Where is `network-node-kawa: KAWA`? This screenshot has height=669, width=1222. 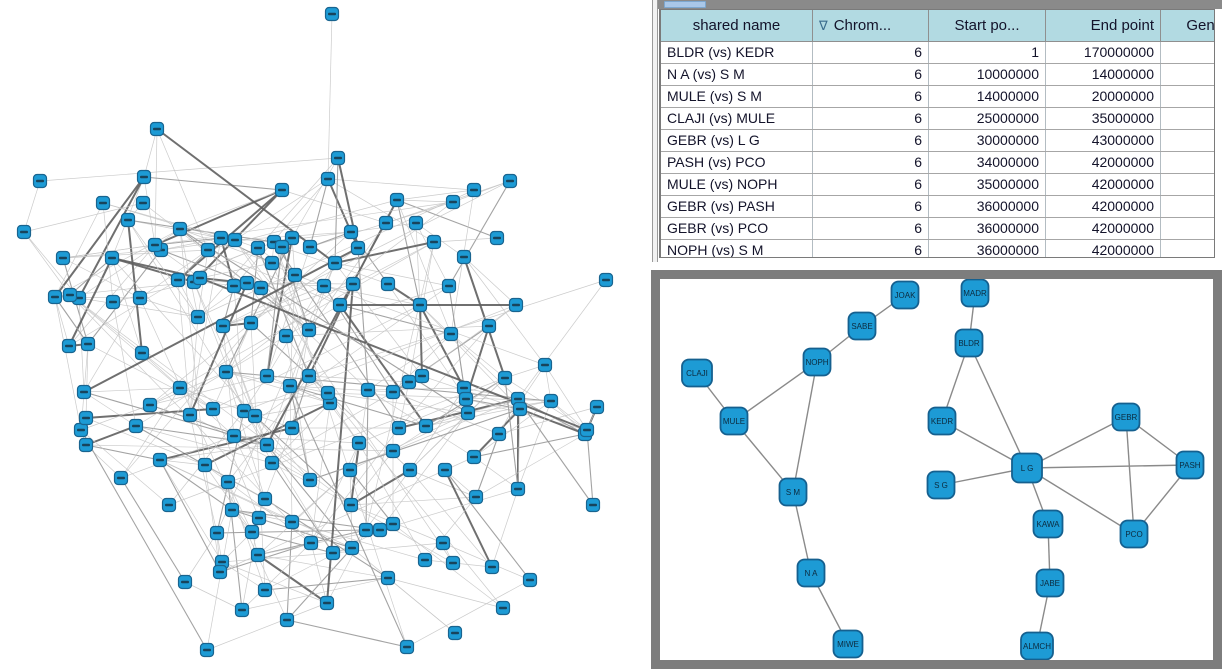
network-node-kawa: KAWA is located at coordinates (1048, 524).